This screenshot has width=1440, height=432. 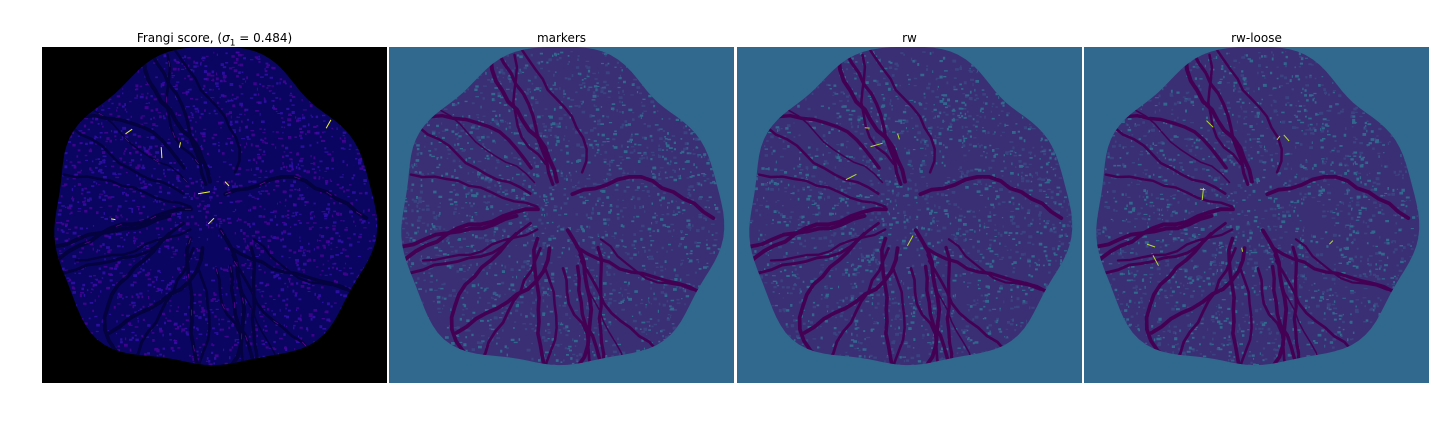 I want to click on panel-title: Frangi score, (σ1 = 0.484), so click(x=214, y=40).